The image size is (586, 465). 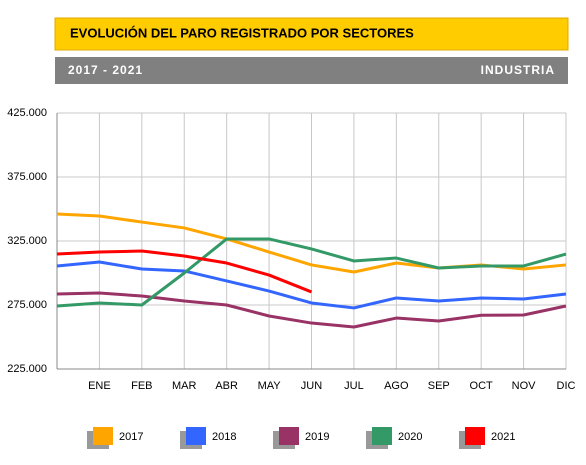 I want to click on period: 2017 - 2021, so click(x=105, y=70).